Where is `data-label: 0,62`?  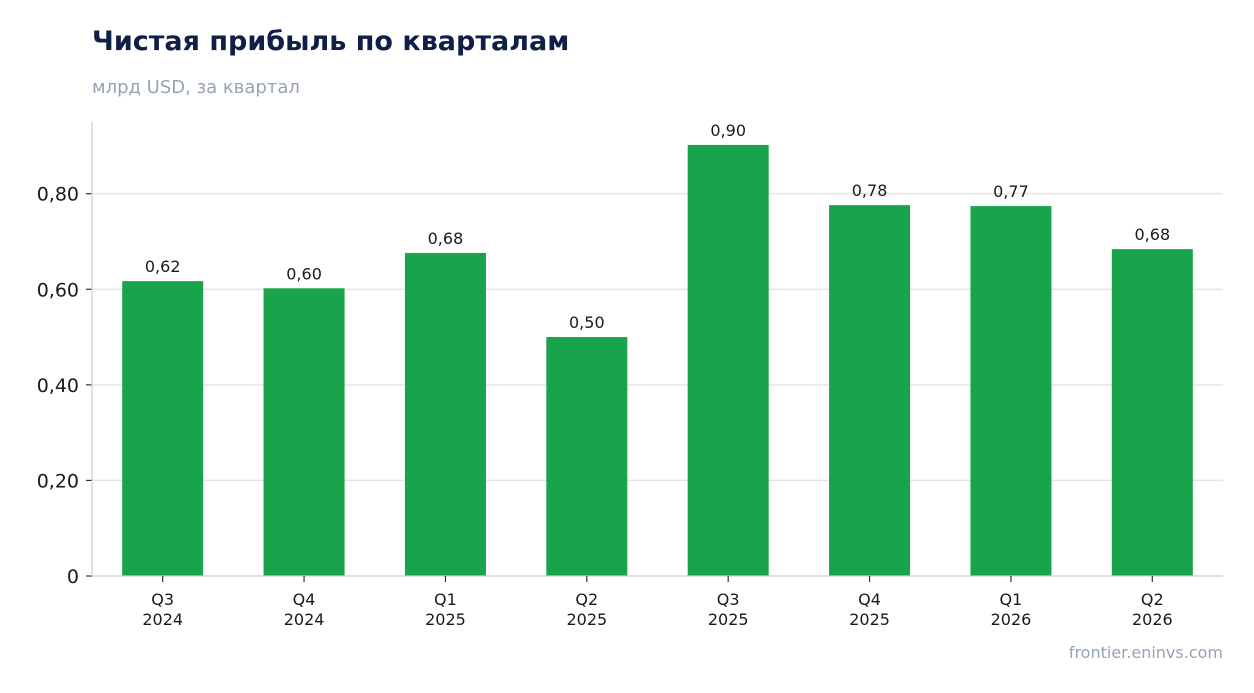 data-label: 0,62 is located at coordinates (163, 266).